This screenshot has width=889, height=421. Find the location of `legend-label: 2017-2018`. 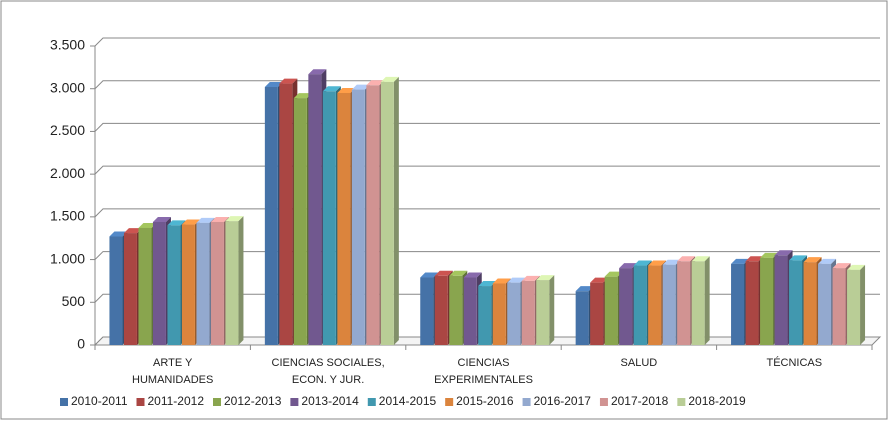

legend-label: 2017-2018 is located at coordinates (640, 401).